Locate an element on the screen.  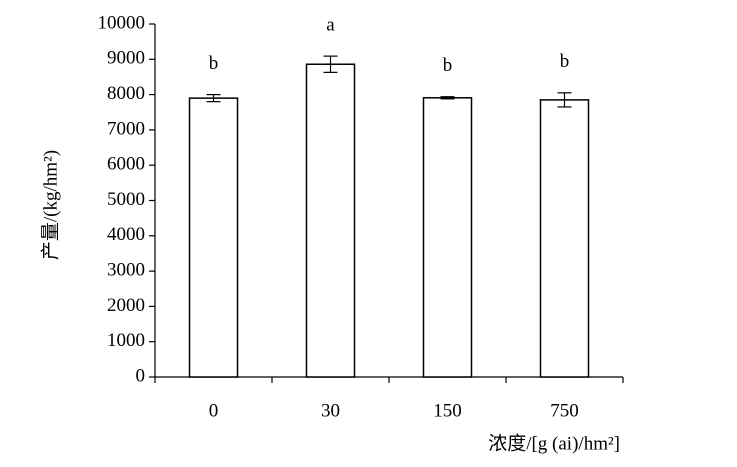
y-tick-label: 10000 is located at coordinates (122, 22).